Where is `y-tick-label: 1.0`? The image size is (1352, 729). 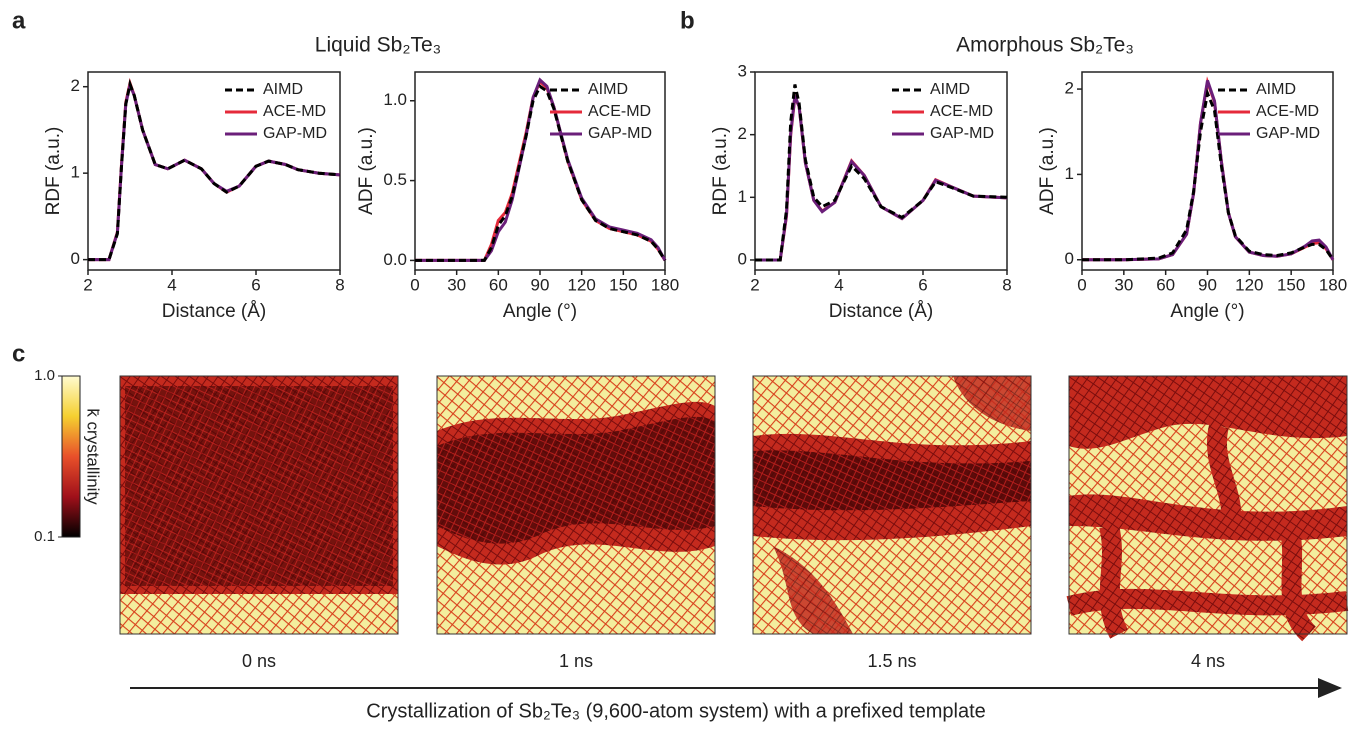 y-tick-label: 1.0 is located at coordinates (395, 99).